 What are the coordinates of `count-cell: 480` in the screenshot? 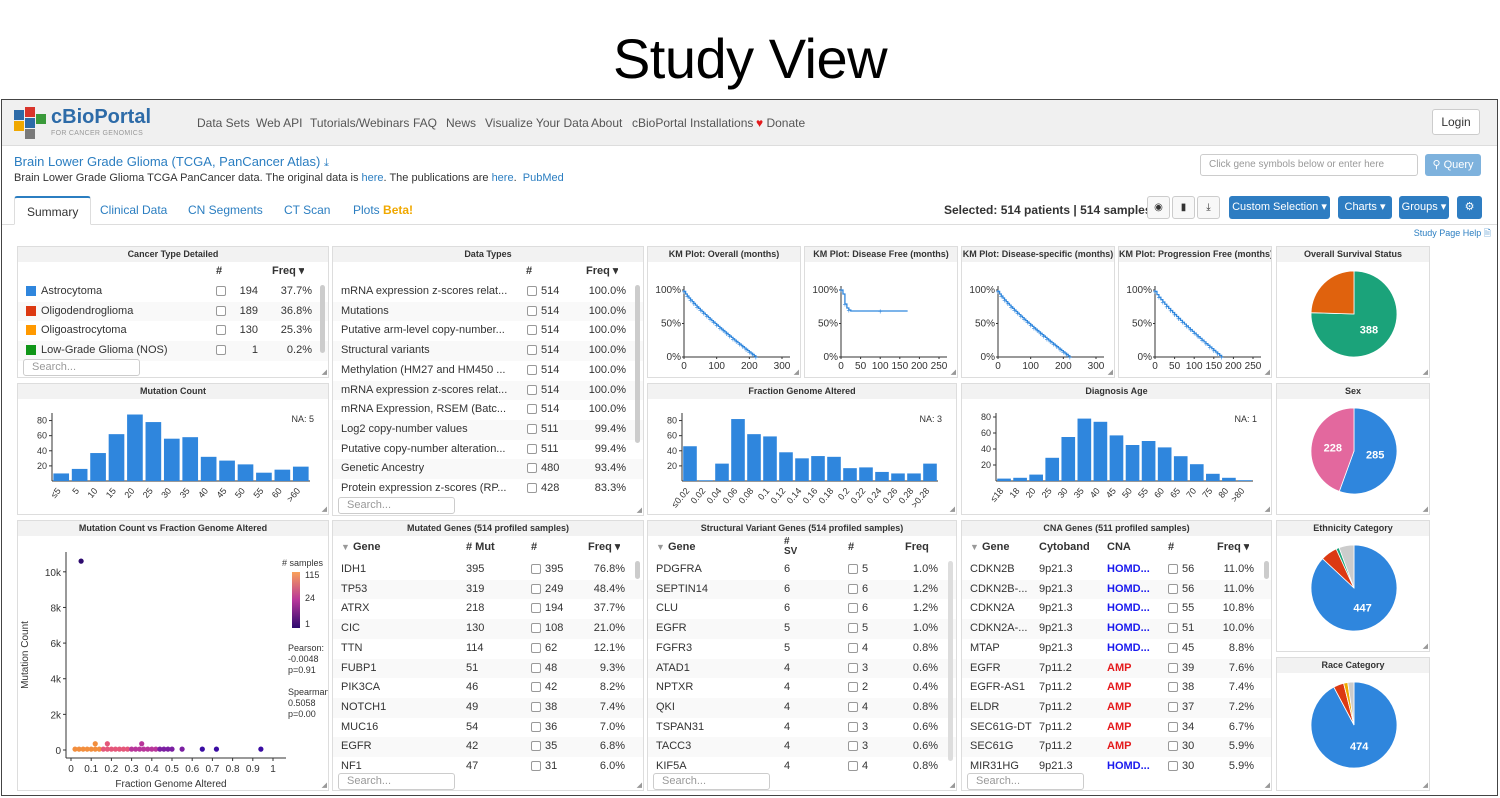 It's located at (554, 468).